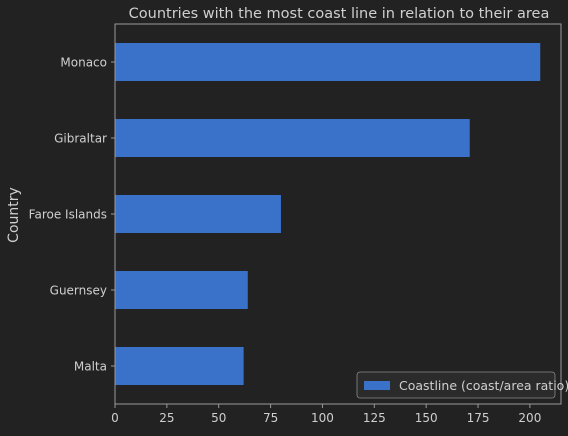  I want to click on y-tick-label: Gibraltar, so click(80, 139).